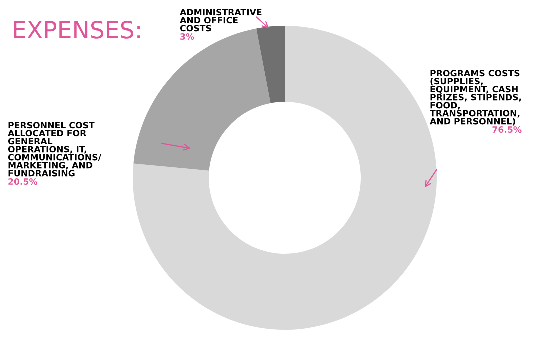  What do you see at coordinates (270, 65) in the screenshot?
I see `donut-slice` at bounding box center [270, 65].